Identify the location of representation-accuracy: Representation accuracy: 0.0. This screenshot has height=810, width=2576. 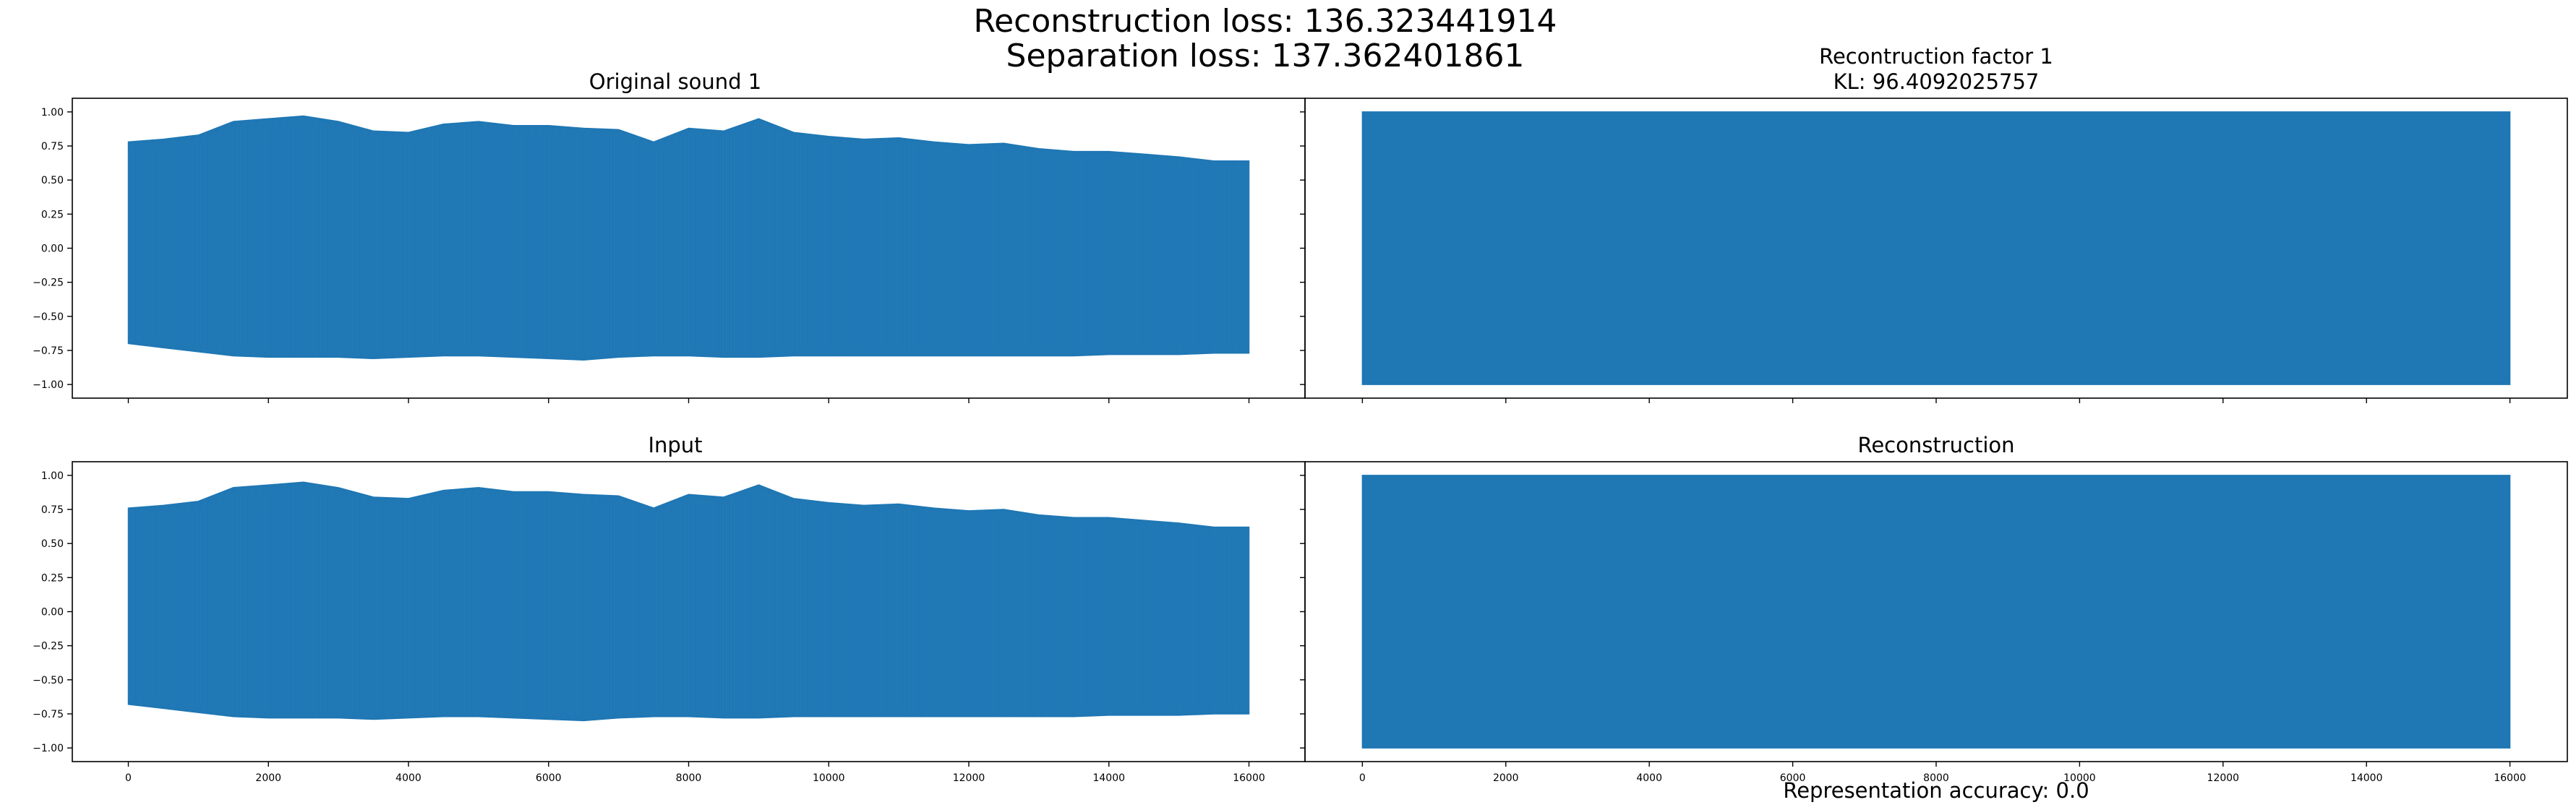
(1936, 790).